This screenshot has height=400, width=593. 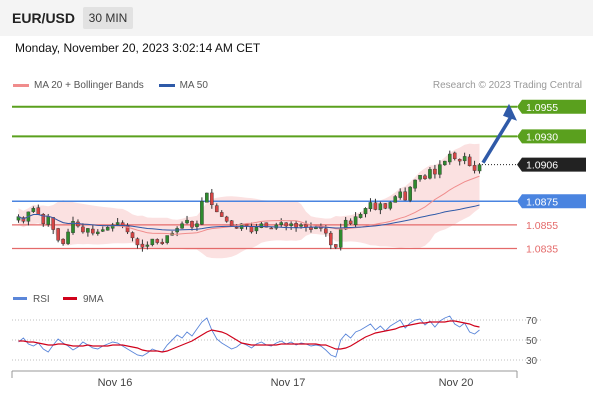 What do you see at coordinates (542, 108) in the screenshot?
I see `level-label-0: 1.0955` at bounding box center [542, 108].